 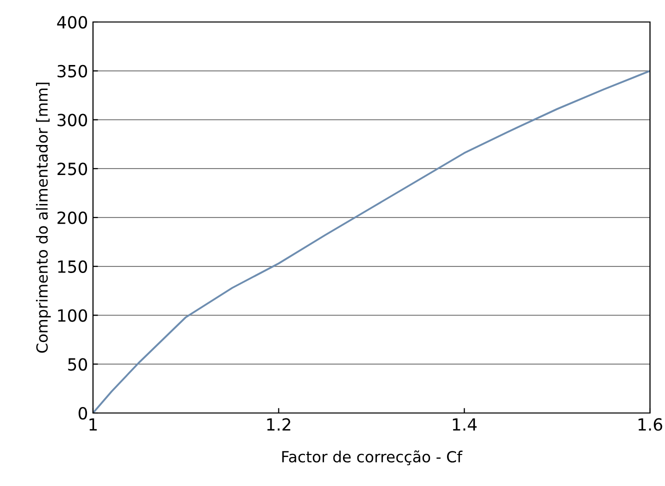 What do you see at coordinates (83, 413) in the screenshot?
I see `y-tick-label: 0` at bounding box center [83, 413].